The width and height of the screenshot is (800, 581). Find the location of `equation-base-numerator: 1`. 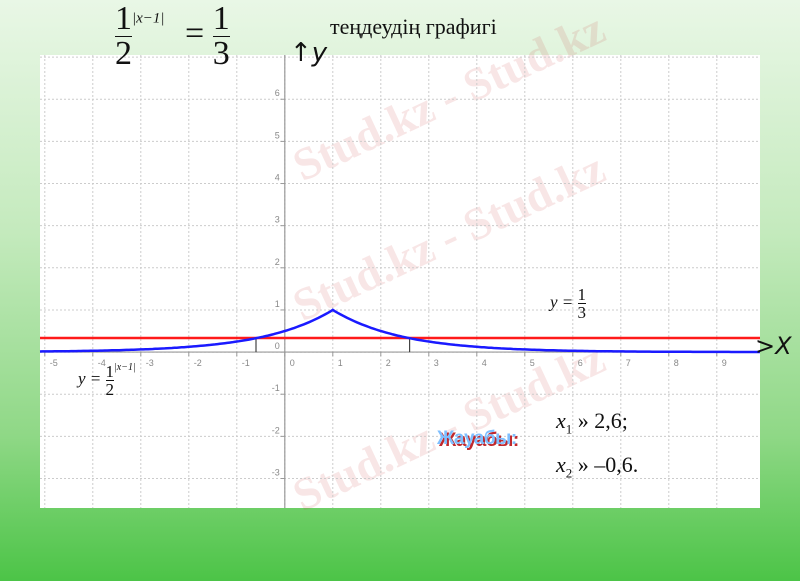

equation-base-numerator: 1 is located at coordinates (123, 18).